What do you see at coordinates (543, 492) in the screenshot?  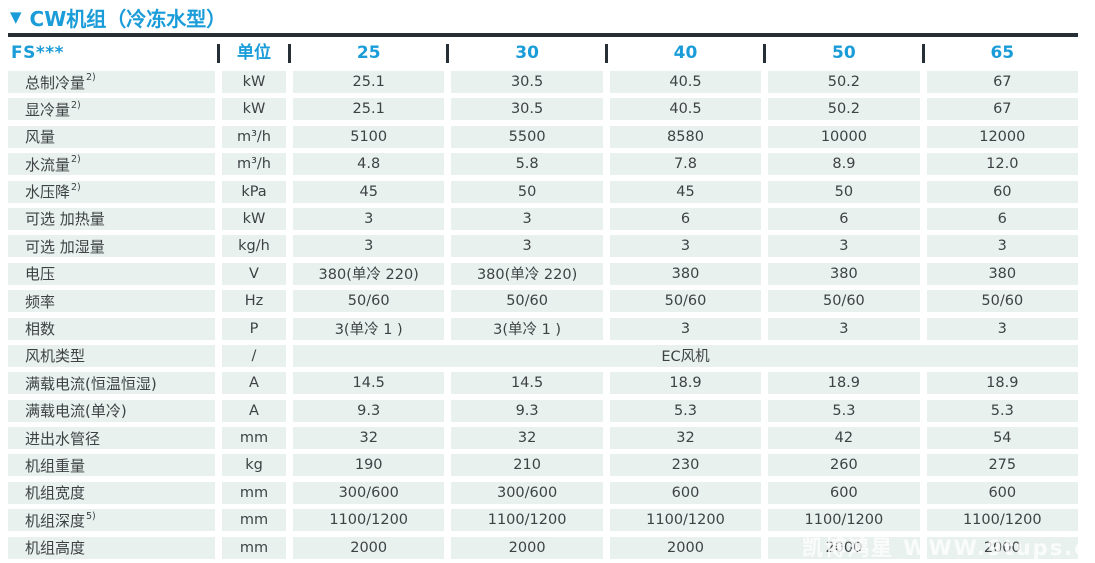 I see `table-row: 机组宽度 mm 300/600 300/600 600 600 600` at bounding box center [543, 492].